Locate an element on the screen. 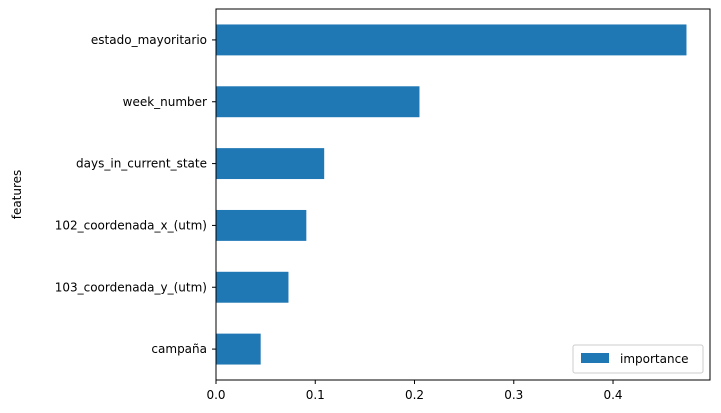  legend: importance is located at coordinates (638, 359).